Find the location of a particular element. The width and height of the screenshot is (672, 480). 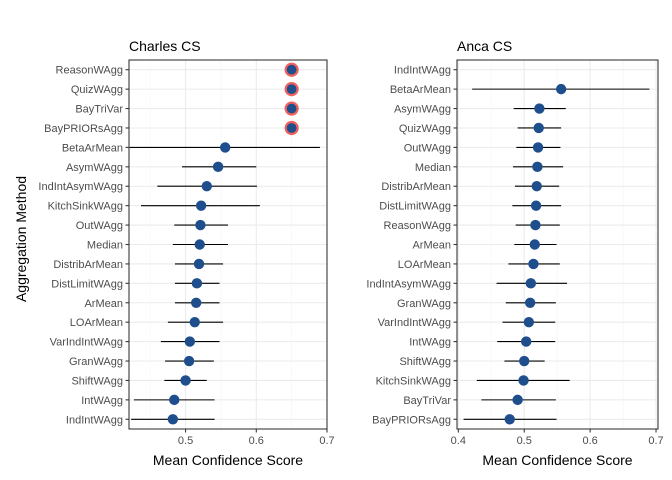

charles-point-indintwagg is located at coordinates (173, 419).